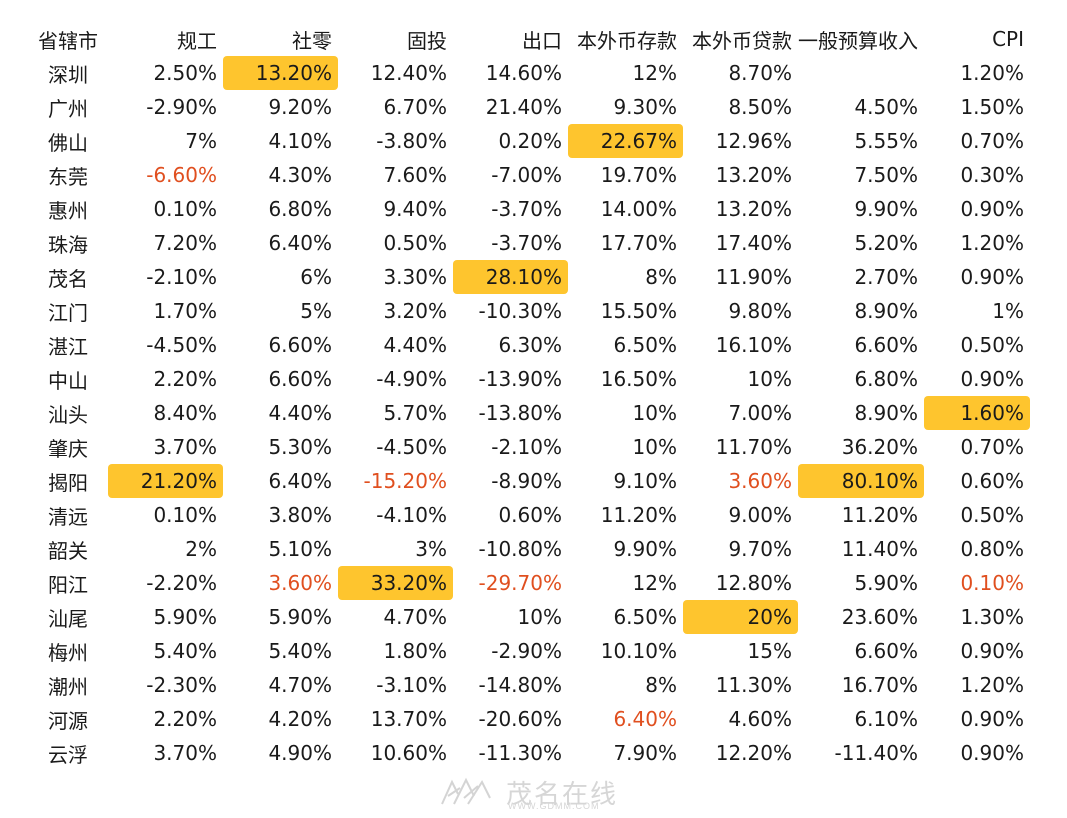 The height and width of the screenshot is (818, 1067). Describe the element at coordinates (181, 345) in the screenshot. I see `value-cell: -4.50%` at that location.